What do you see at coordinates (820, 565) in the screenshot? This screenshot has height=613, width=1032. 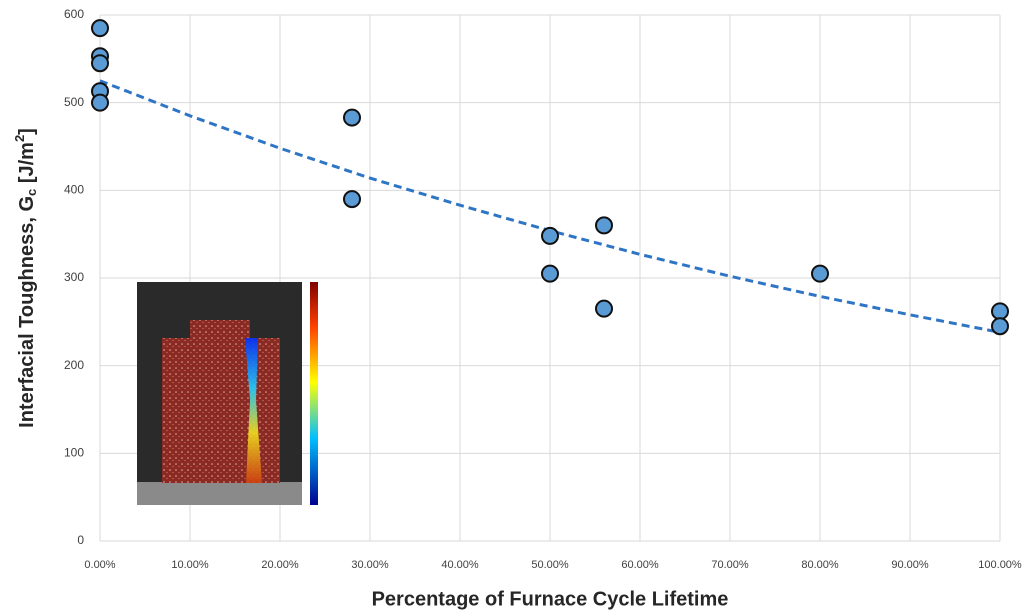 I see `x-tick-label: 80.00%` at bounding box center [820, 565].